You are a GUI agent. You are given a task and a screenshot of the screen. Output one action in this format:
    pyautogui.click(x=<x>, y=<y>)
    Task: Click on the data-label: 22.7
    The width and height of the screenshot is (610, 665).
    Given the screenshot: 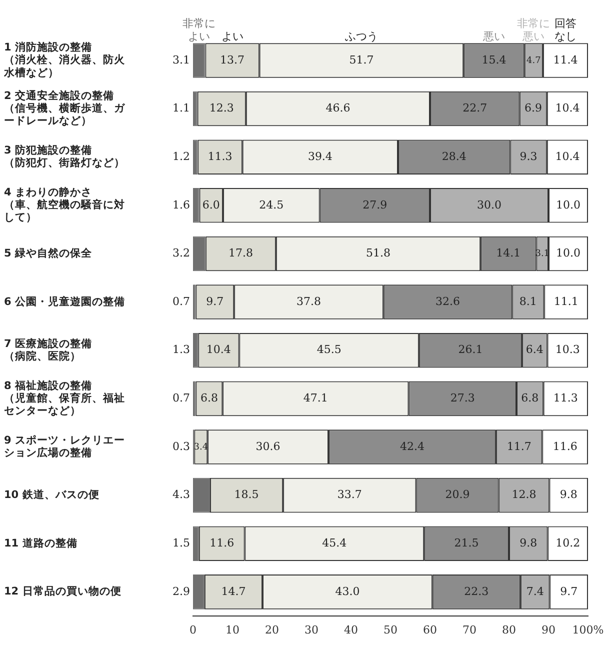 What is the action you would take?
    pyautogui.click(x=475, y=108)
    